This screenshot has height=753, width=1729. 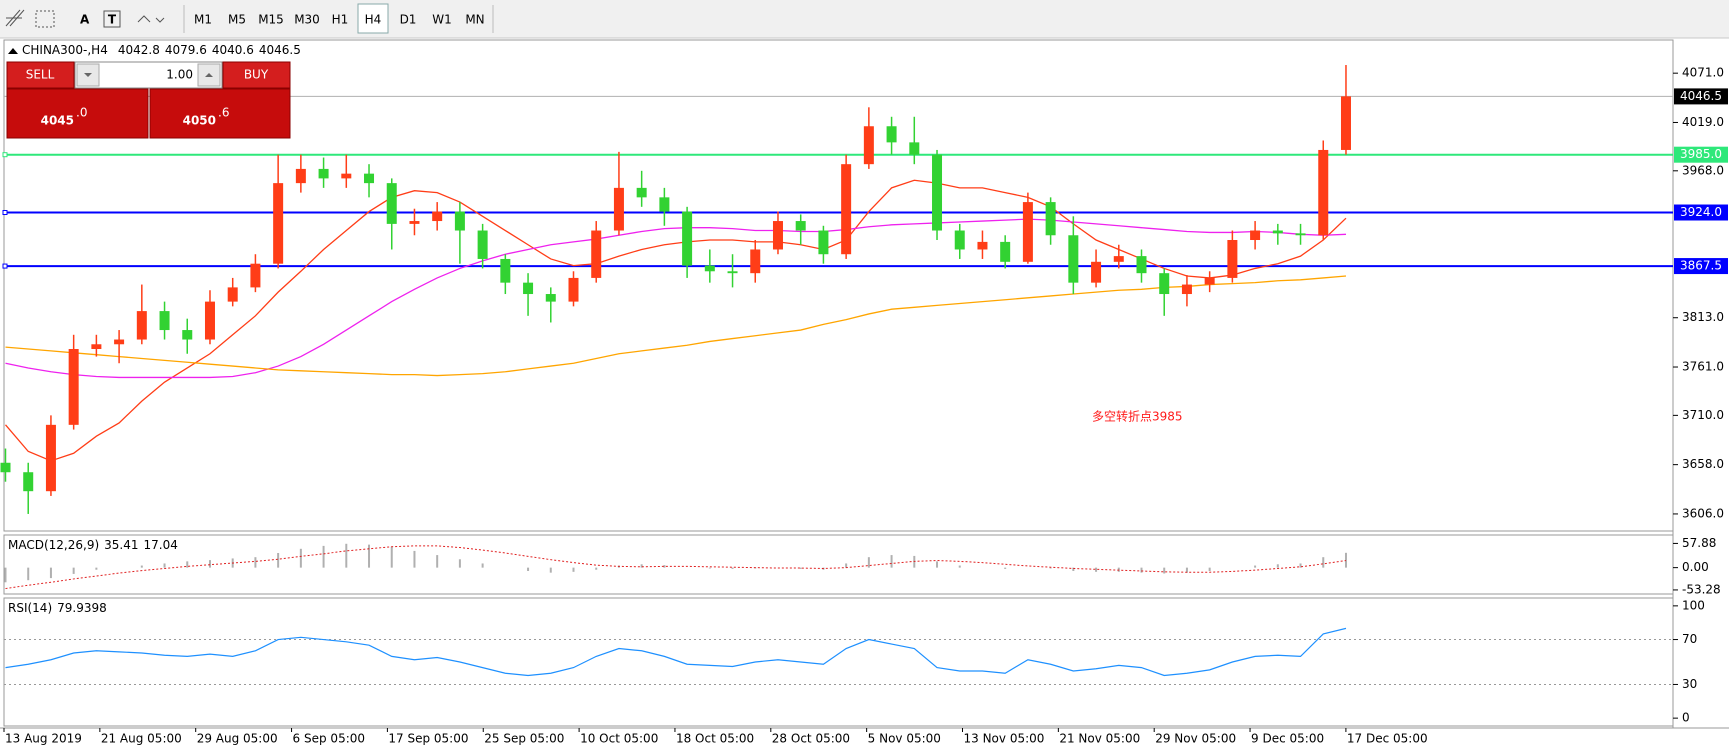 What do you see at coordinates (43, 739) in the screenshot?
I see `x-tick-label: 13 Aug 2019` at bounding box center [43, 739].